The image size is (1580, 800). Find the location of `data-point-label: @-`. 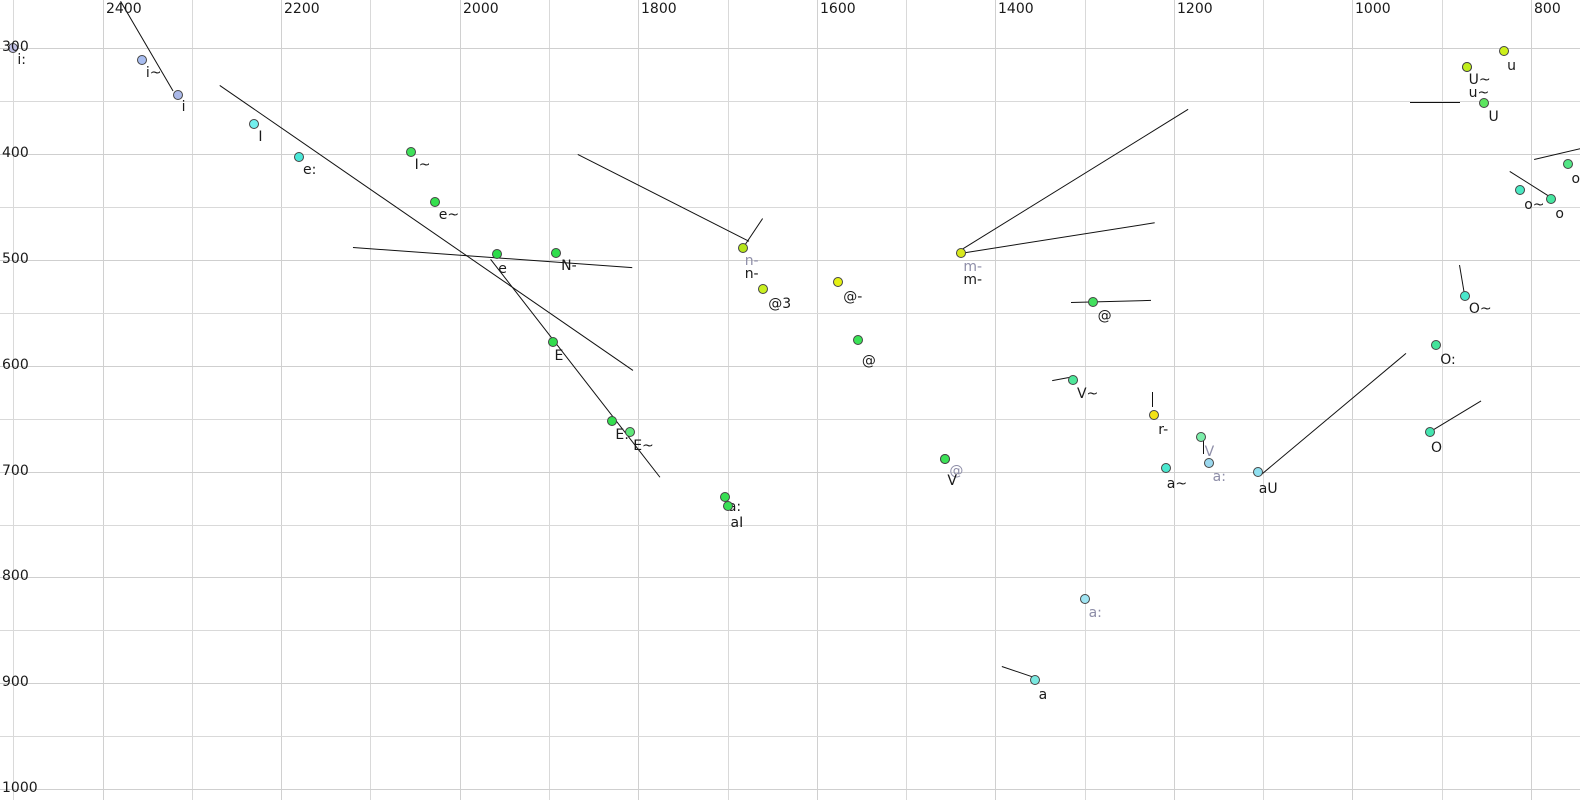

data-point-label: @- is located at coordinates (853, 296).